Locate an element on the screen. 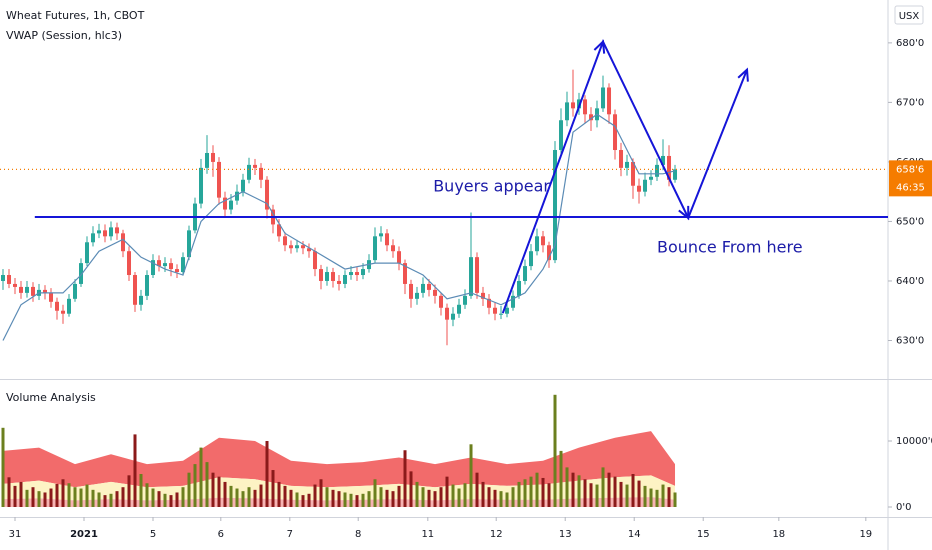 The height and width of the screenshot is (550, 932). x-tick-label: 13 is located at coordinates (565, 534).